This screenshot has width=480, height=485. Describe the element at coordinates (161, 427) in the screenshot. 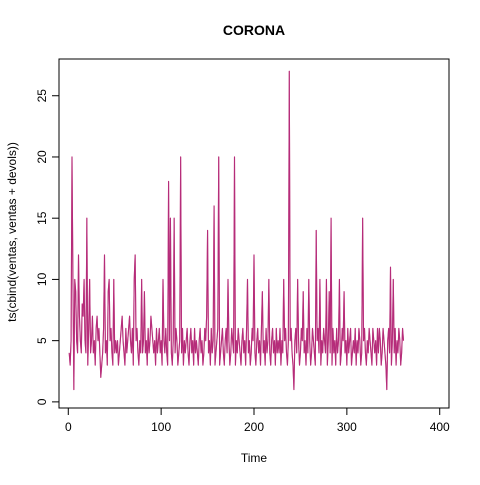

I see `x-tick-label: 100` at that location.